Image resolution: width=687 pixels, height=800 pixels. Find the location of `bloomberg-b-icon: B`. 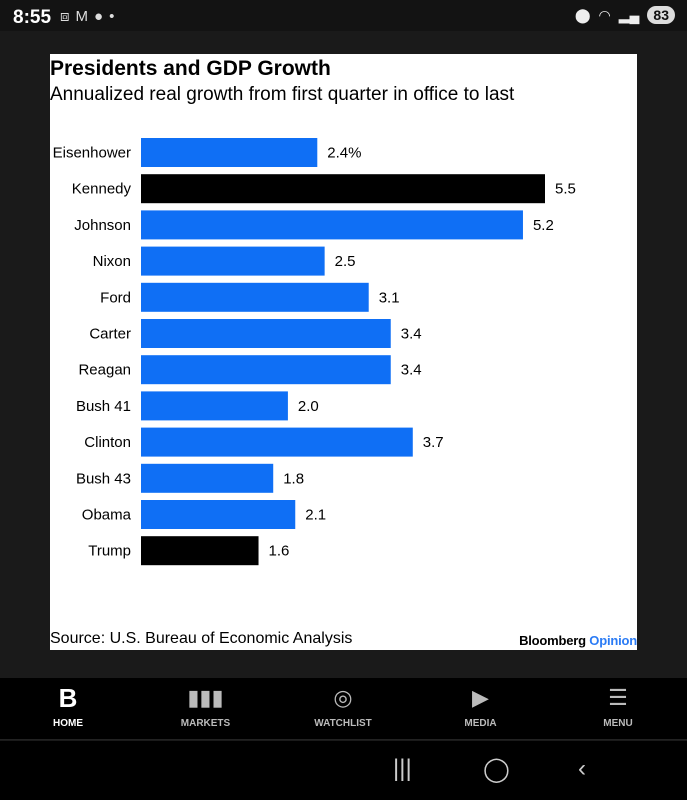

bloomberg-b-icon: B is located at coordinates (68, 697).